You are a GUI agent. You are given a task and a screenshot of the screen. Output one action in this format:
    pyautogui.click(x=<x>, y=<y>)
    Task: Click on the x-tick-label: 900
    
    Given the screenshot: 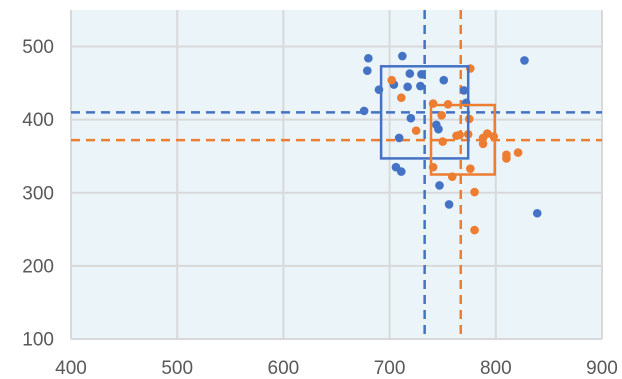 What is the action you would take?
    pyautogui.click(x=602, y=368)
    